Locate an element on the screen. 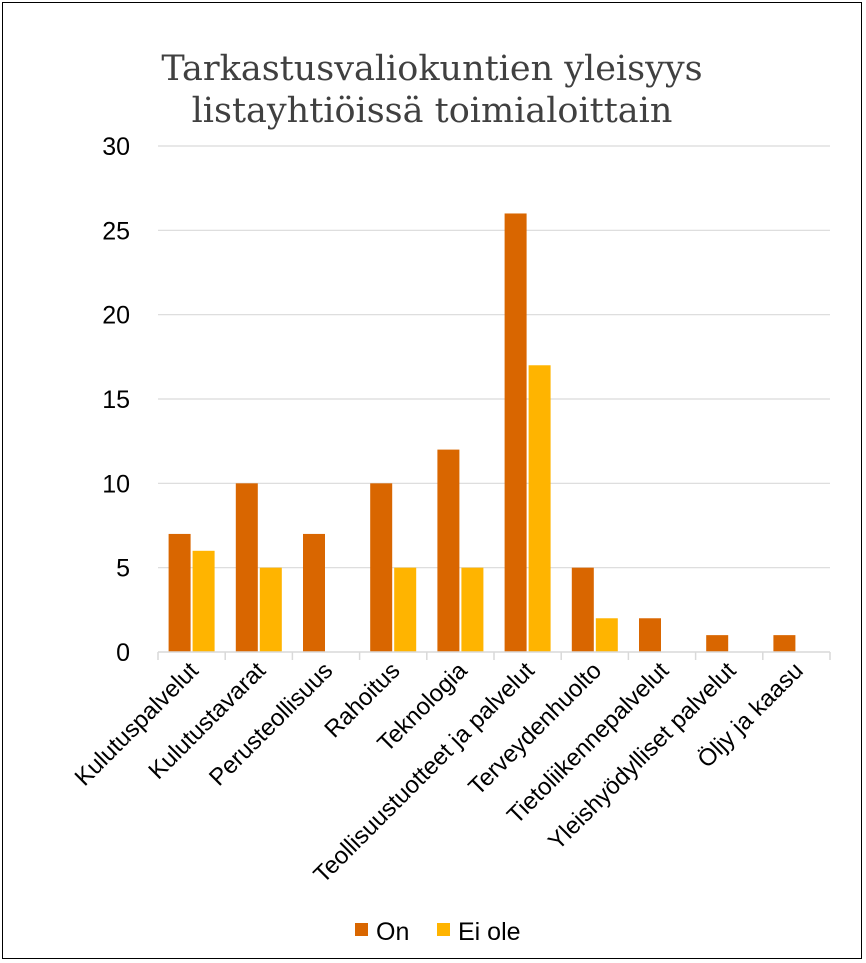 The width and height of the screenshot is (866, 963). legend: On Ei ole is located at coordinates (438, 932).